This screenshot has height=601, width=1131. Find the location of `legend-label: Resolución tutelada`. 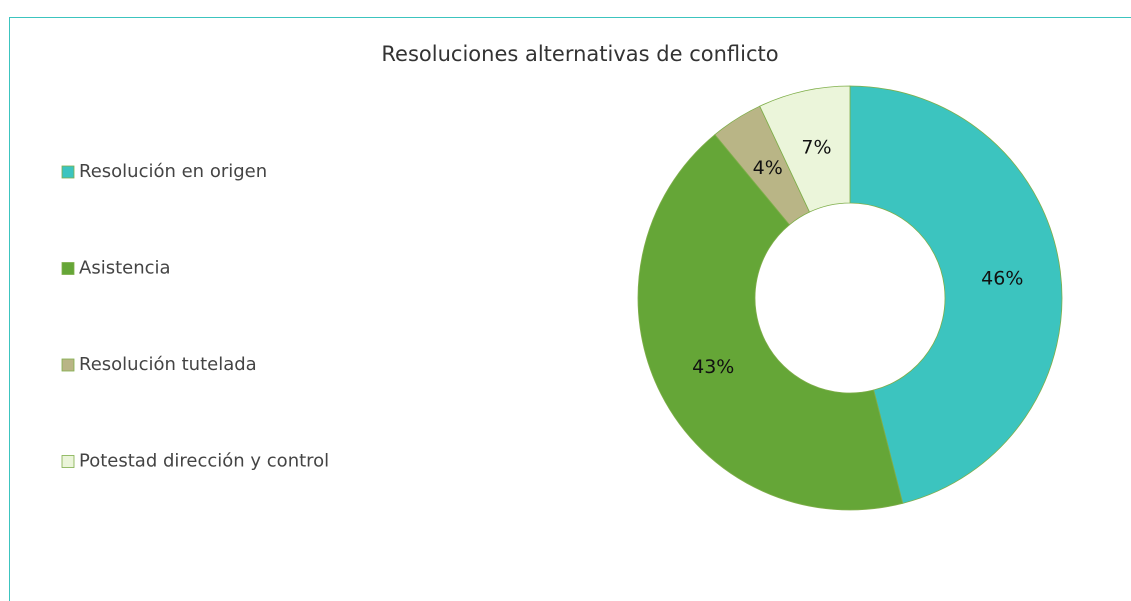

legend-label: Resolución tutelada is located at coordinates (168, 364).